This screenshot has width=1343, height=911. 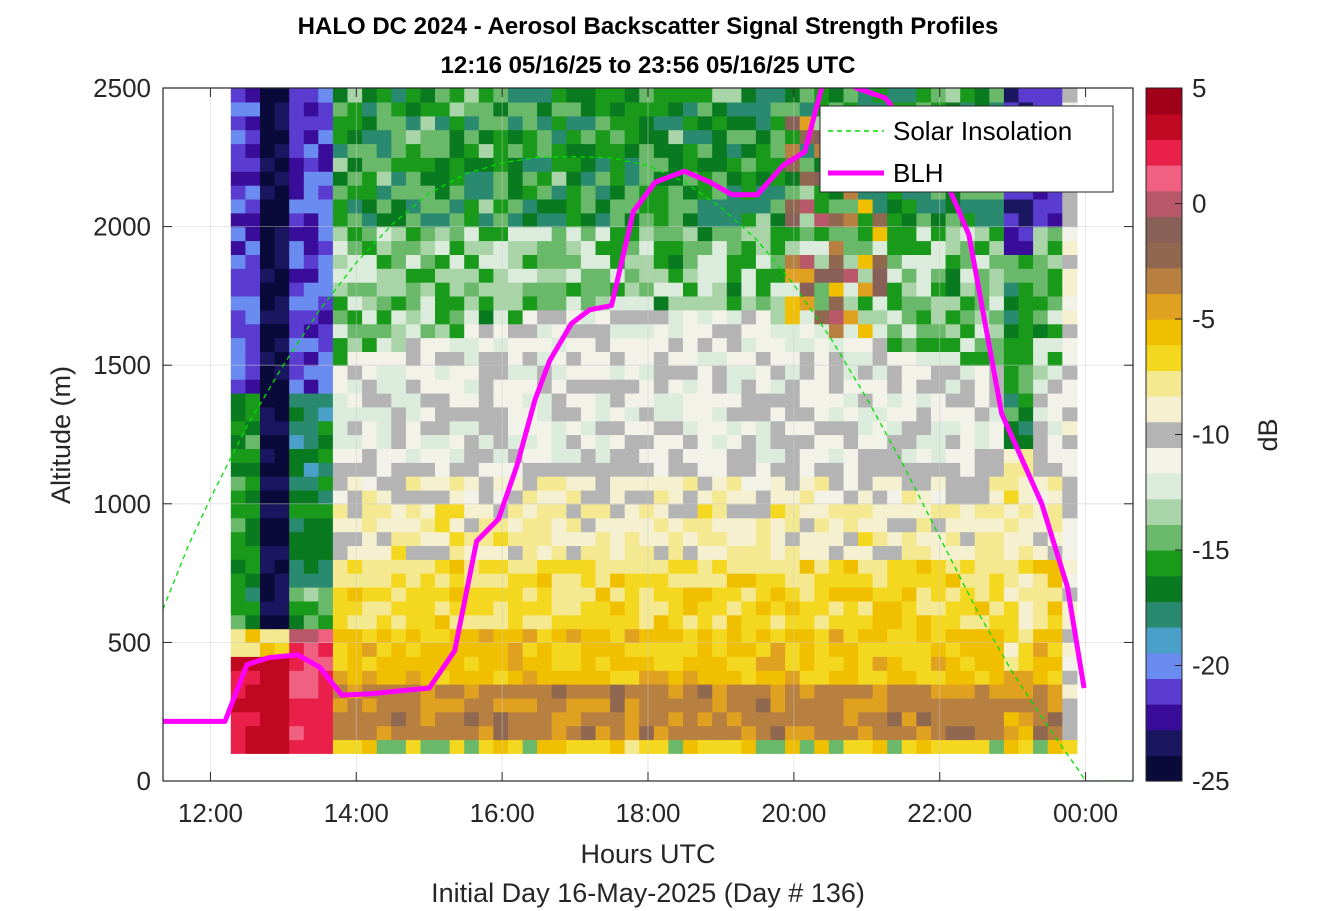 What do you see at coordinates (129, 642) in the screenshot?
I see `y-tick-label: 500` at bounding box center [129, 642].